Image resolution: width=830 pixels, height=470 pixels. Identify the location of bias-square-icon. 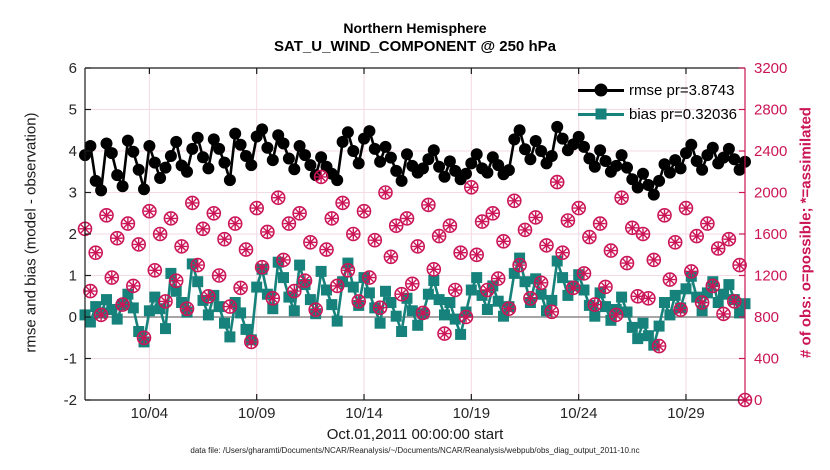
(601, 114).